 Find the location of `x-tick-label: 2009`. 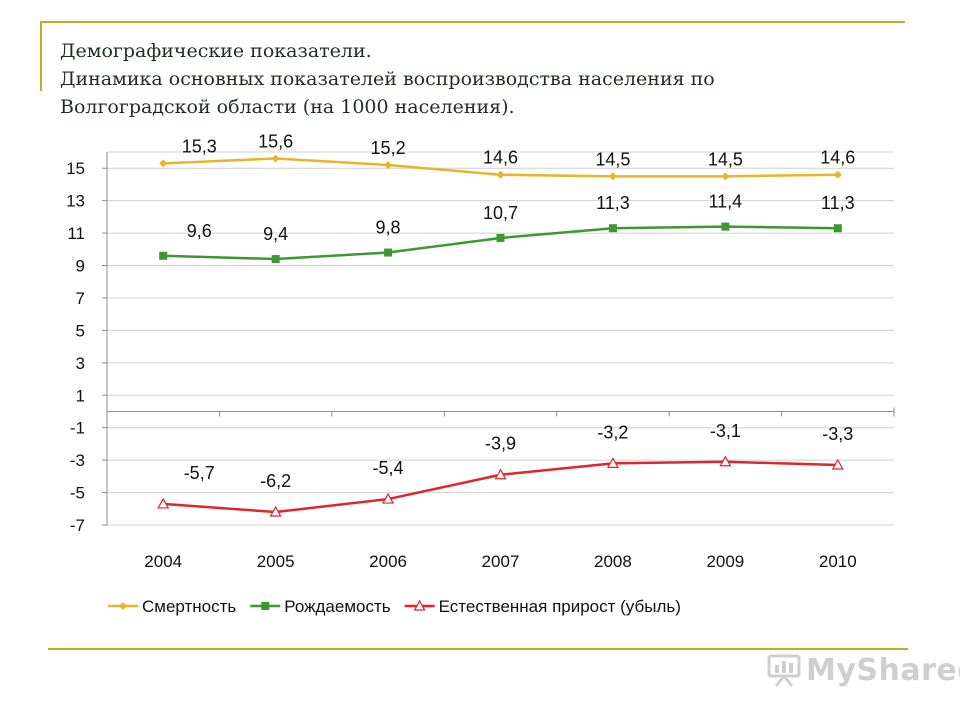

x-tick-label: 2009 is located at coordinates (725, 561).